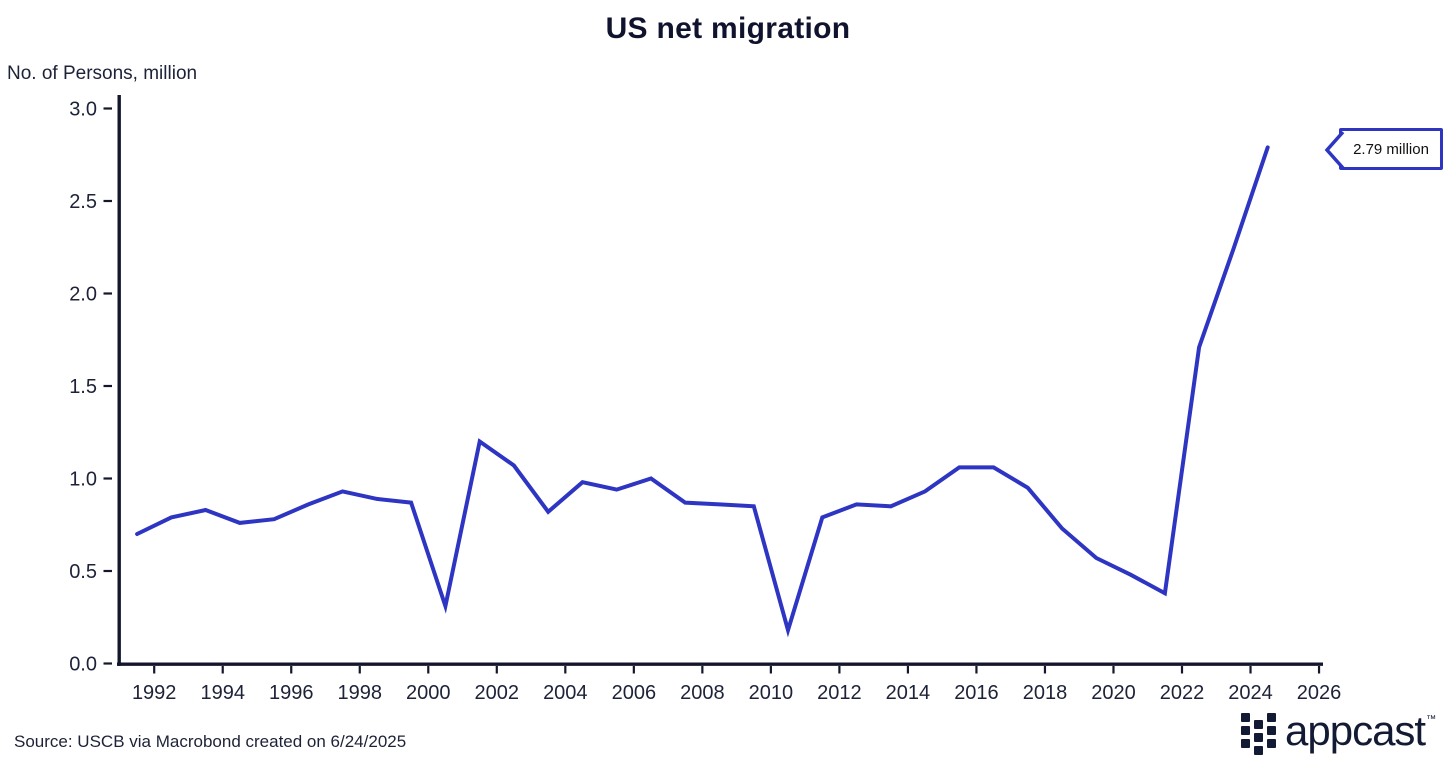 The height and width of the screenshot is (769, 1456). I want to click on x-tick-label: 2006, so click(634, 693).